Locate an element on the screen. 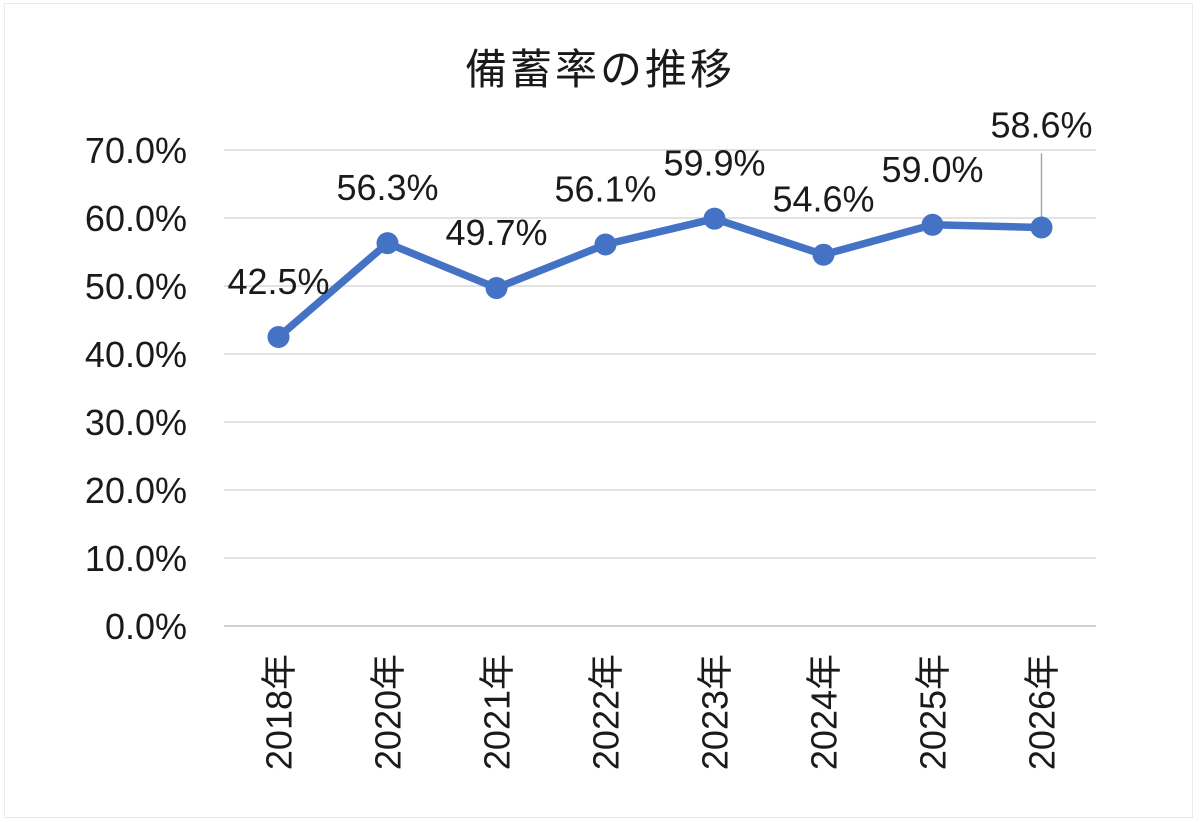 The height and width of the screenshot is (822, 1200). chart-title: 備蓄率の推移 is located at coordinates (599, 69).